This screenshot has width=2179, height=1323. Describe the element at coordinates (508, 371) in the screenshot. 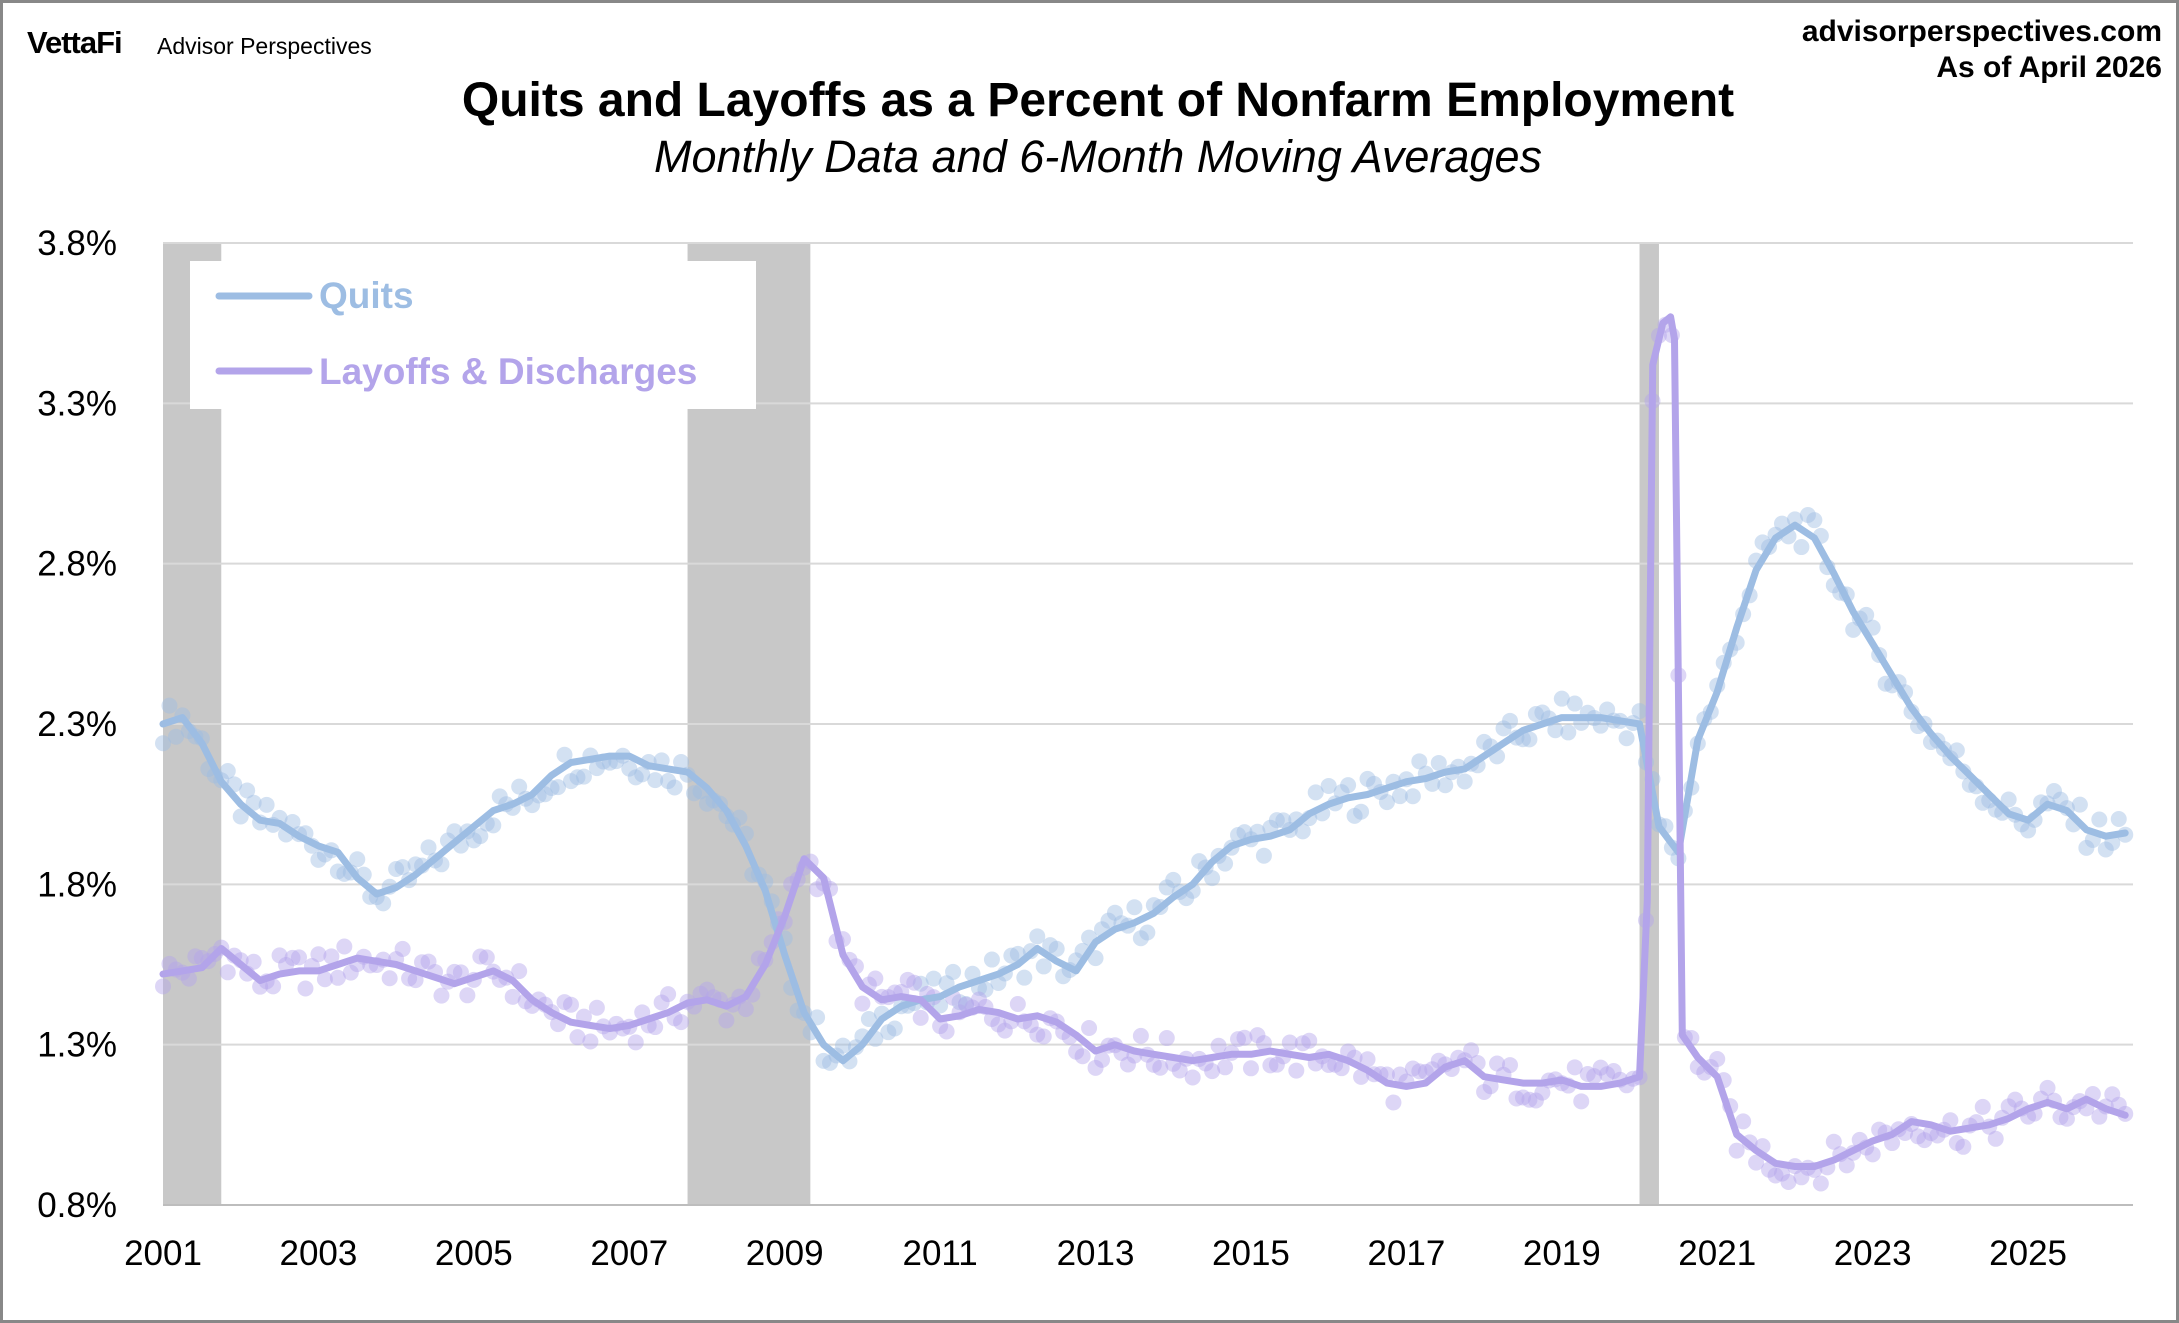

I see `legend-label-layoffs: Layoffs & Discharges` at that location.